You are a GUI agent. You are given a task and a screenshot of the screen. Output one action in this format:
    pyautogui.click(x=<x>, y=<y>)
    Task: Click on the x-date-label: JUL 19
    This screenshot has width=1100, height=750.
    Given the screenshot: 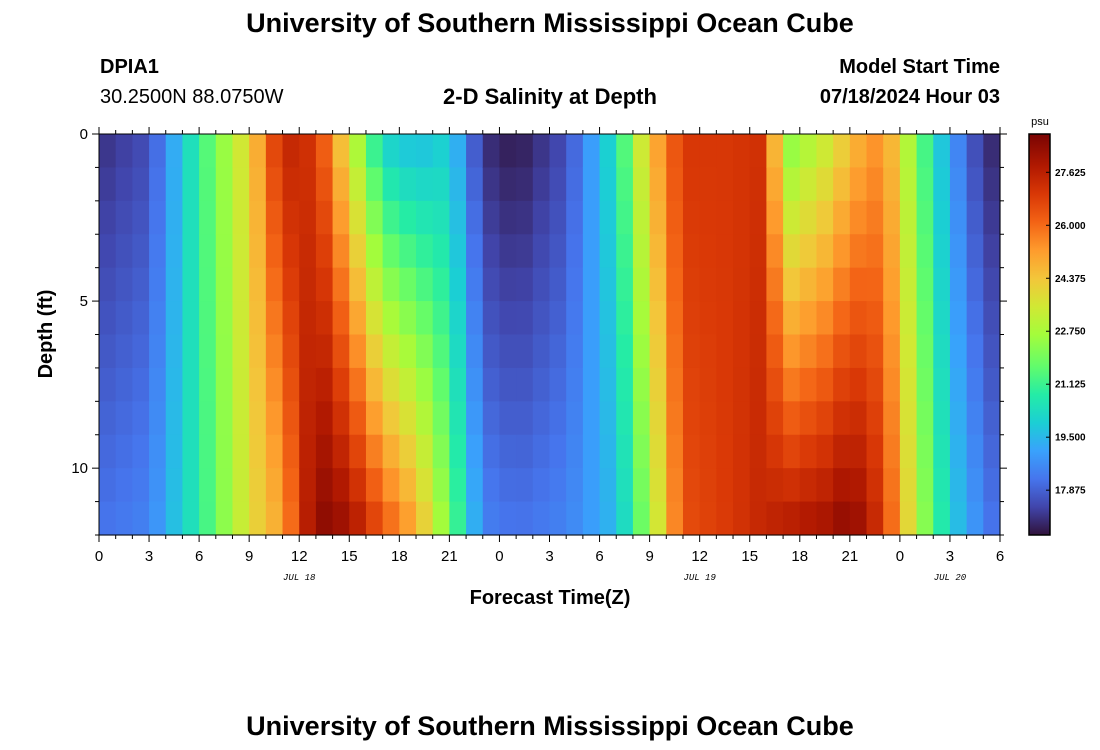 What is the action you would take?
    pyautogui.click(x=699, y=578)
    